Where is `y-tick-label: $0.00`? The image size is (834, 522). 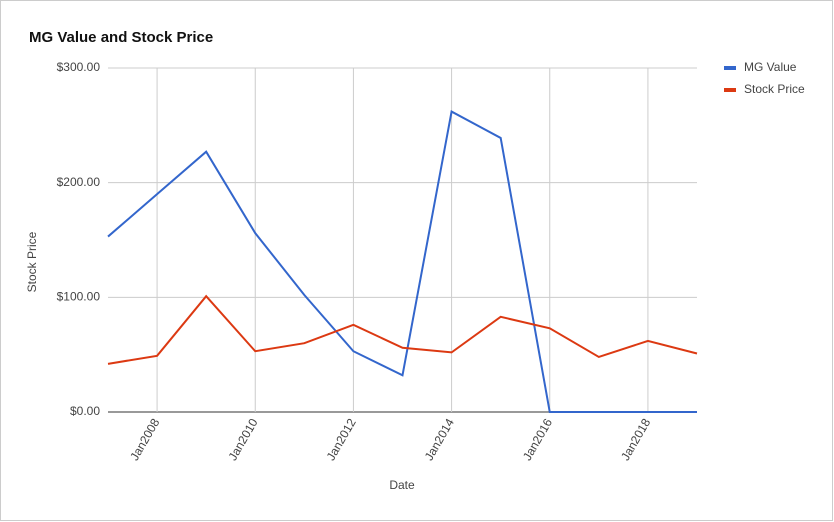 y-tick-label: $0.00 is located at coordinates (85, 411).